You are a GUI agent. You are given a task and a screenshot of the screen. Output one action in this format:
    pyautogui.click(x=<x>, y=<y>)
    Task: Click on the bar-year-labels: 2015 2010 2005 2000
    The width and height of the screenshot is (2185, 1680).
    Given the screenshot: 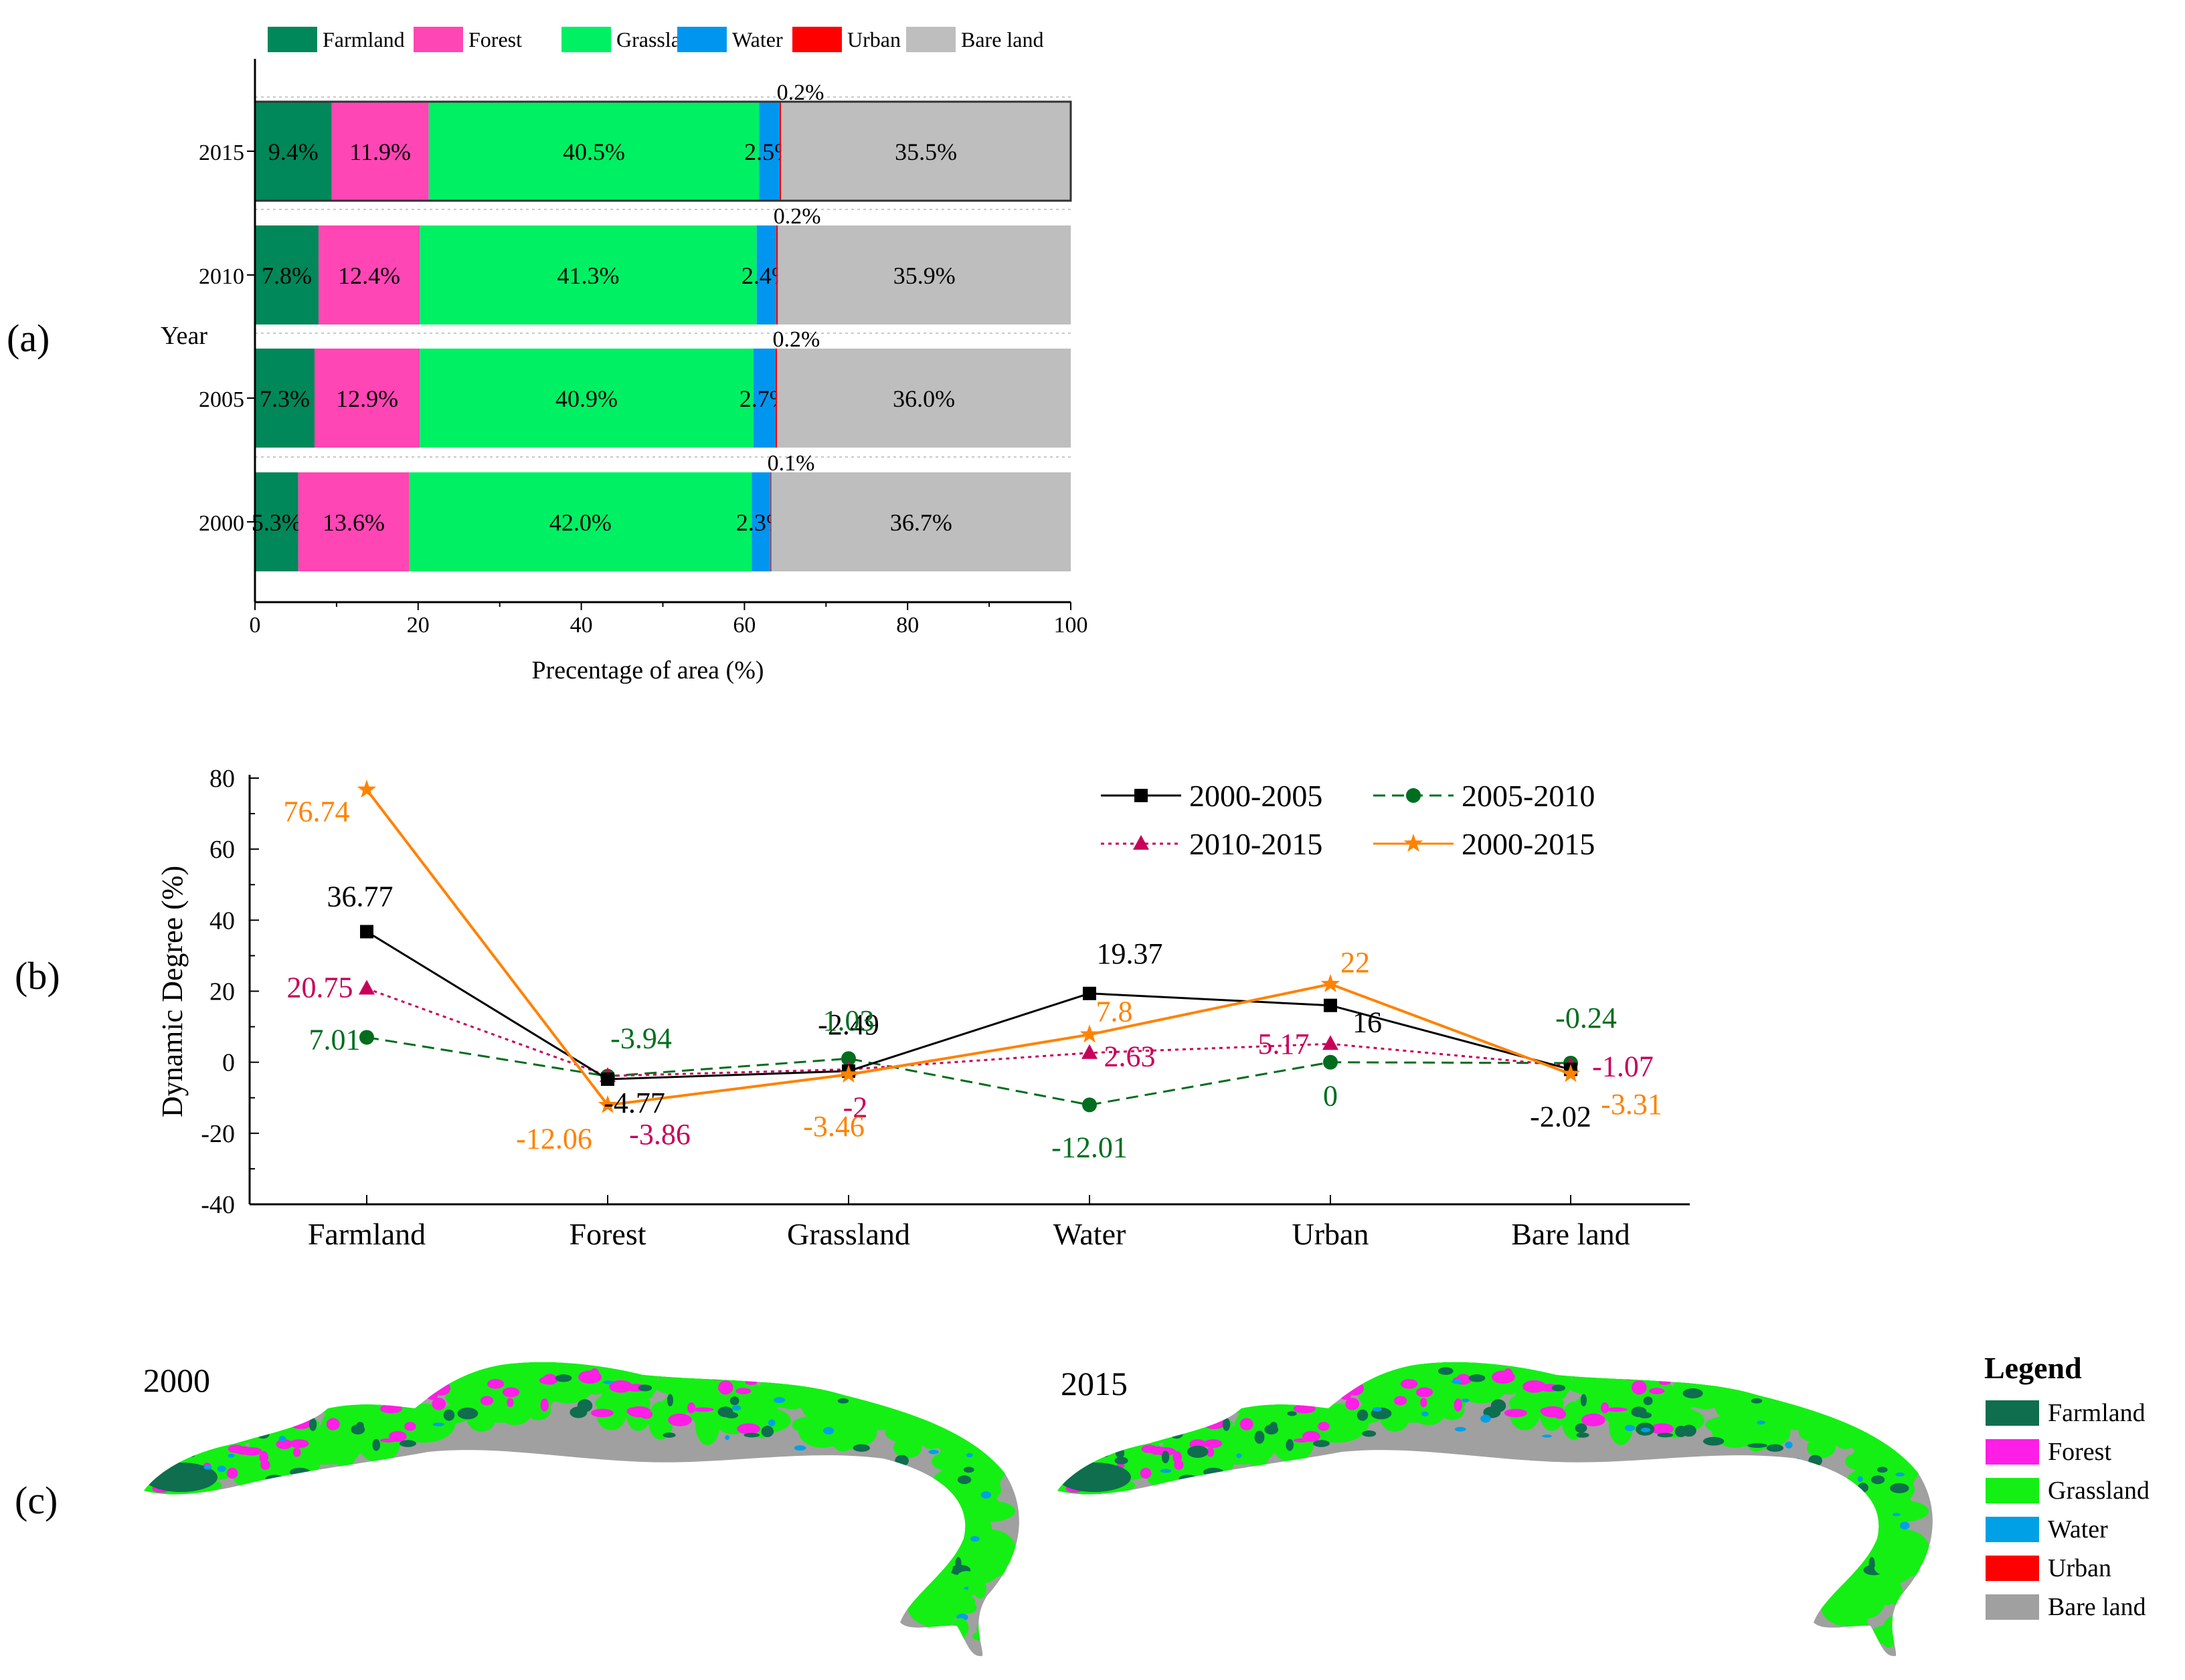 What is the action you would take?
    pyautogui.click(x=227, y=338)
    